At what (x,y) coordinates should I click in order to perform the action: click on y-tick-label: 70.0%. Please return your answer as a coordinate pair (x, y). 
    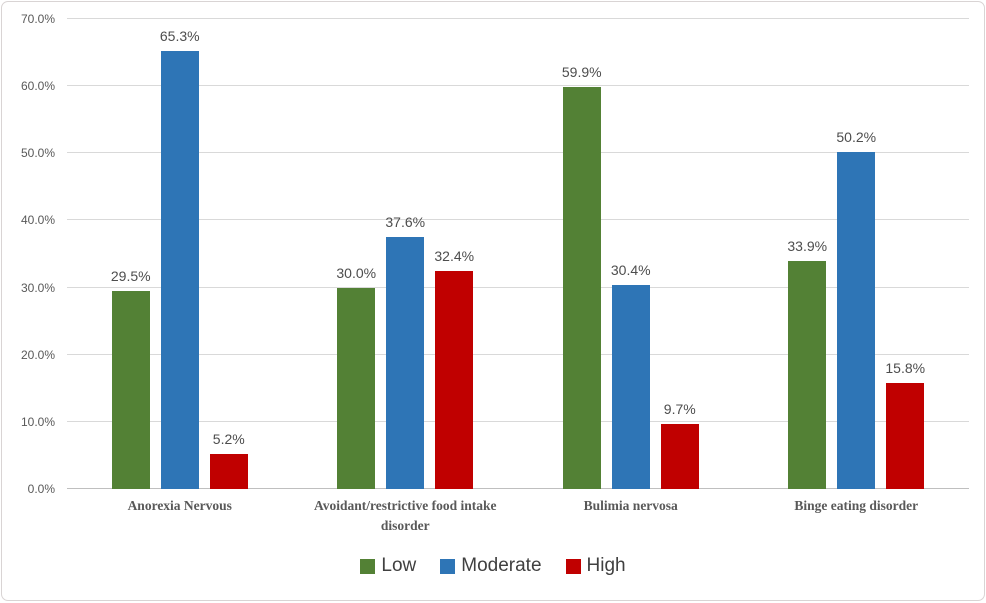
    Looking at the image, I should click on (37, 19).